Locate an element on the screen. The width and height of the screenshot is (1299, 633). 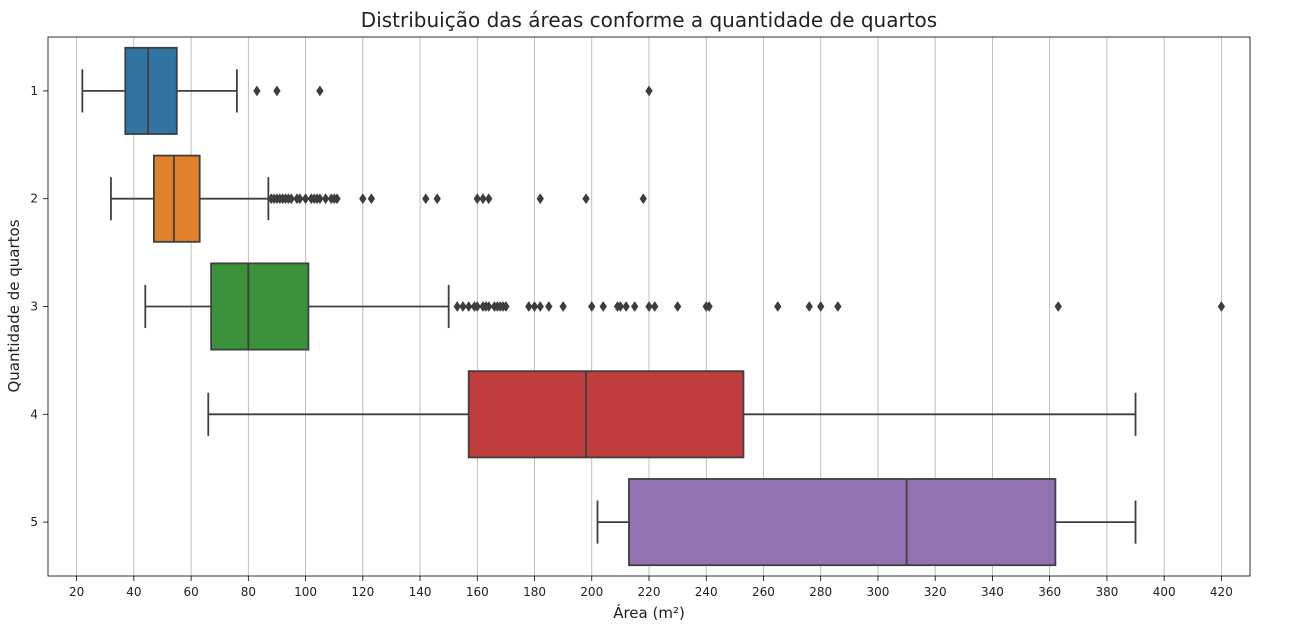
x-tick-label: 120 is located at coordinates (362, 592).